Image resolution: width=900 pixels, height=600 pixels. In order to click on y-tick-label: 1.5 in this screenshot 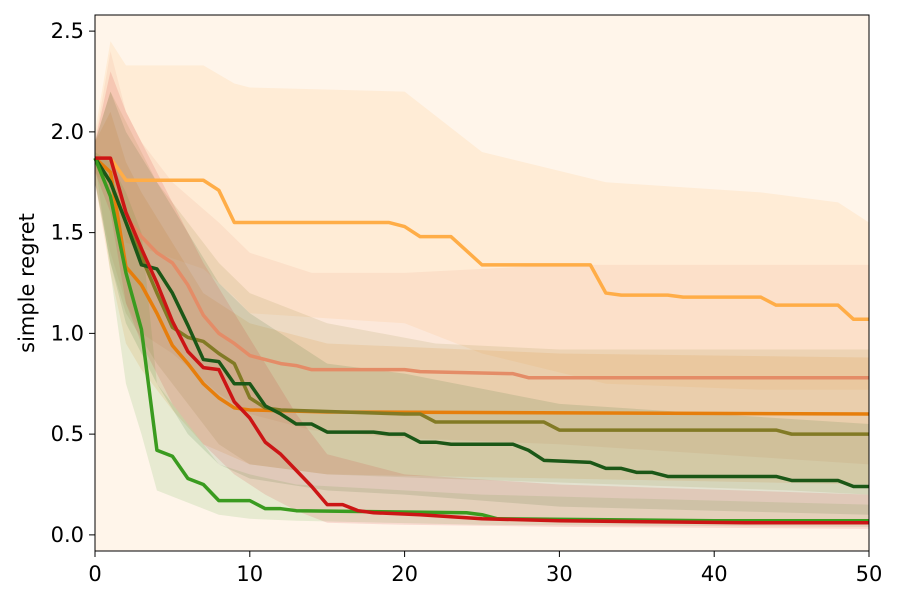, I will do `click(67, 233)`.